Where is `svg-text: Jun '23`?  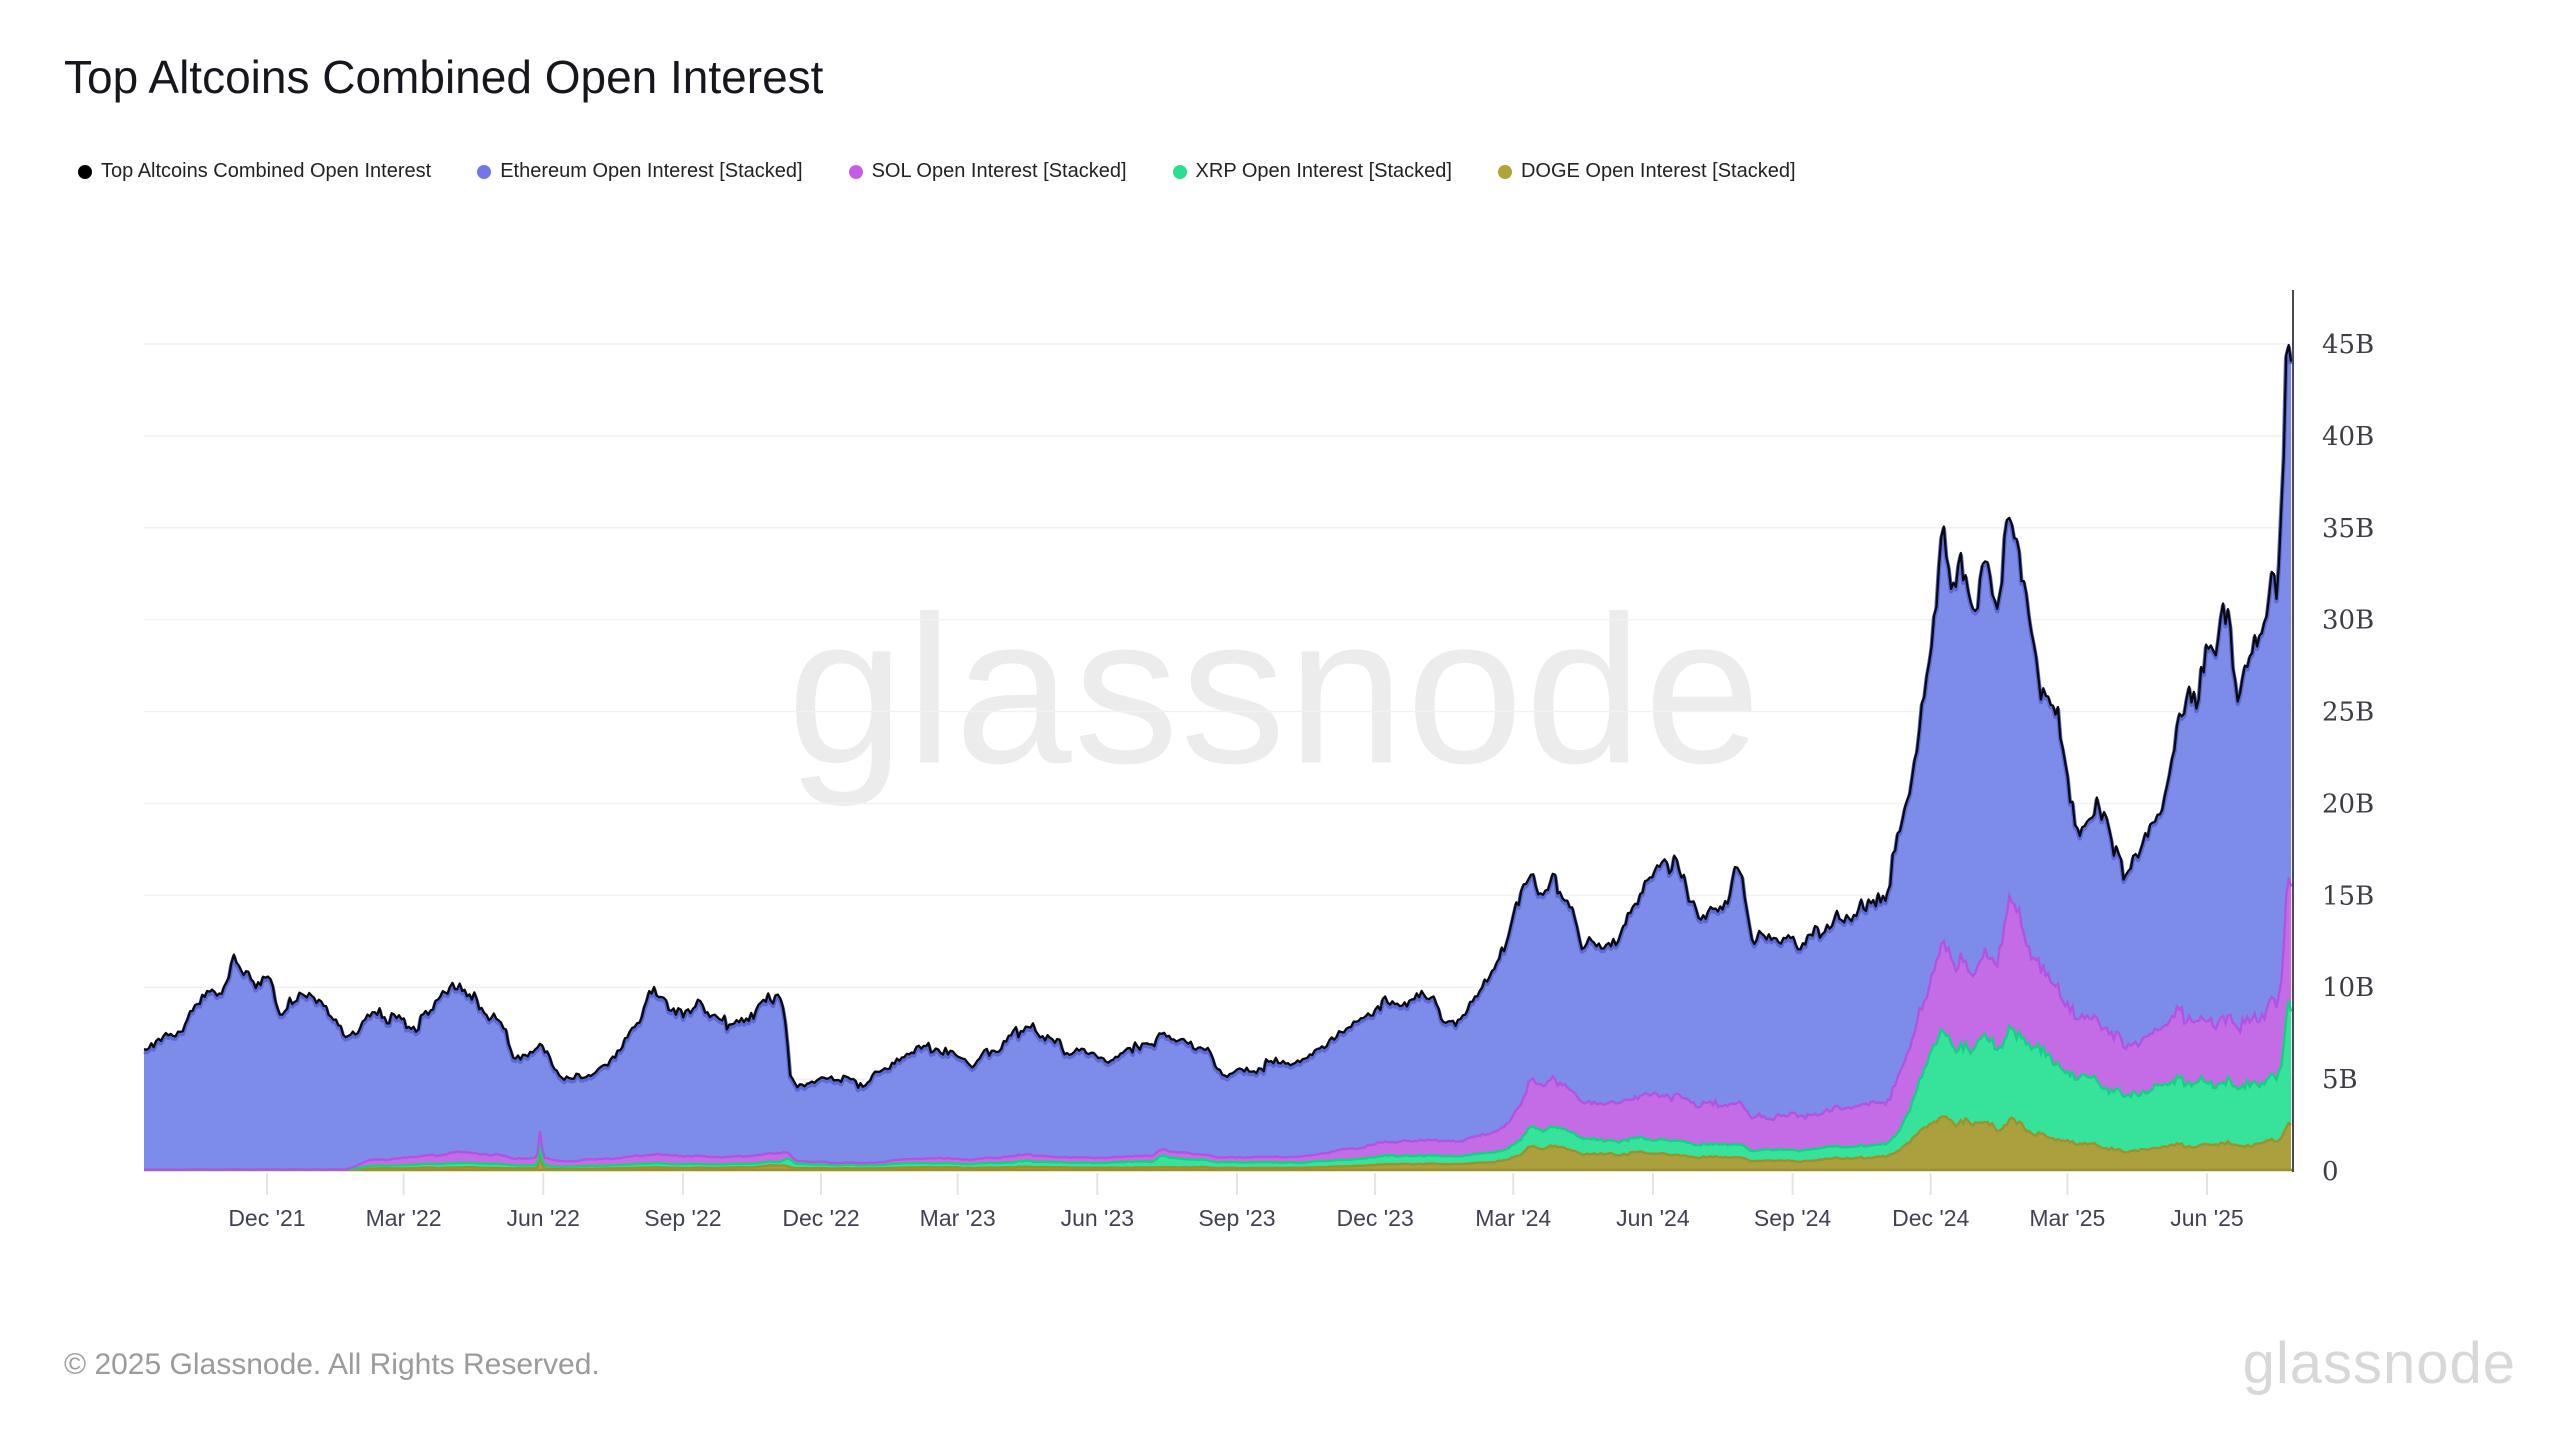
svg-text: Jun '23 is located at coordinates (1097, 1218).